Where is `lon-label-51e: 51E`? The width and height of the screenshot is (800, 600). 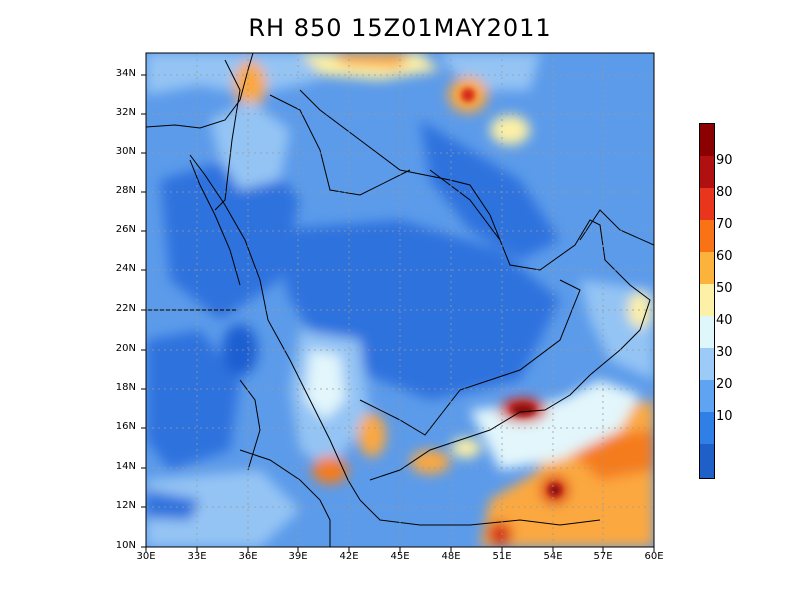 lon-label-51e: 51E is located at coordinates (502, 556).